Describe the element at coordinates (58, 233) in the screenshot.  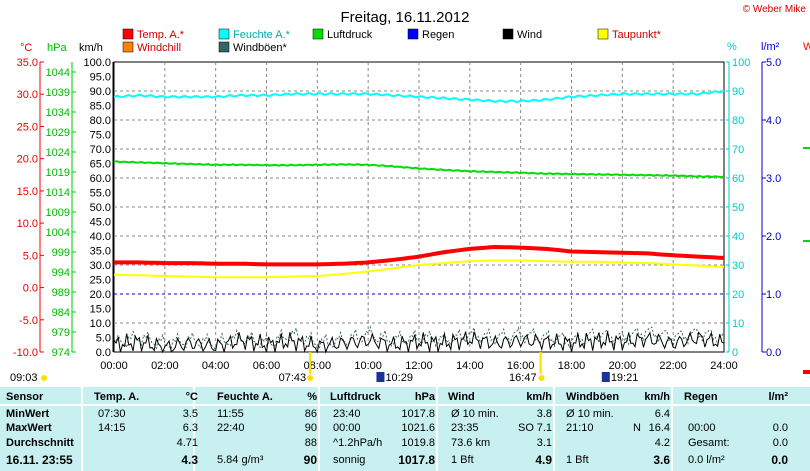
I see `pressure-tick-label: 1004` at that location.